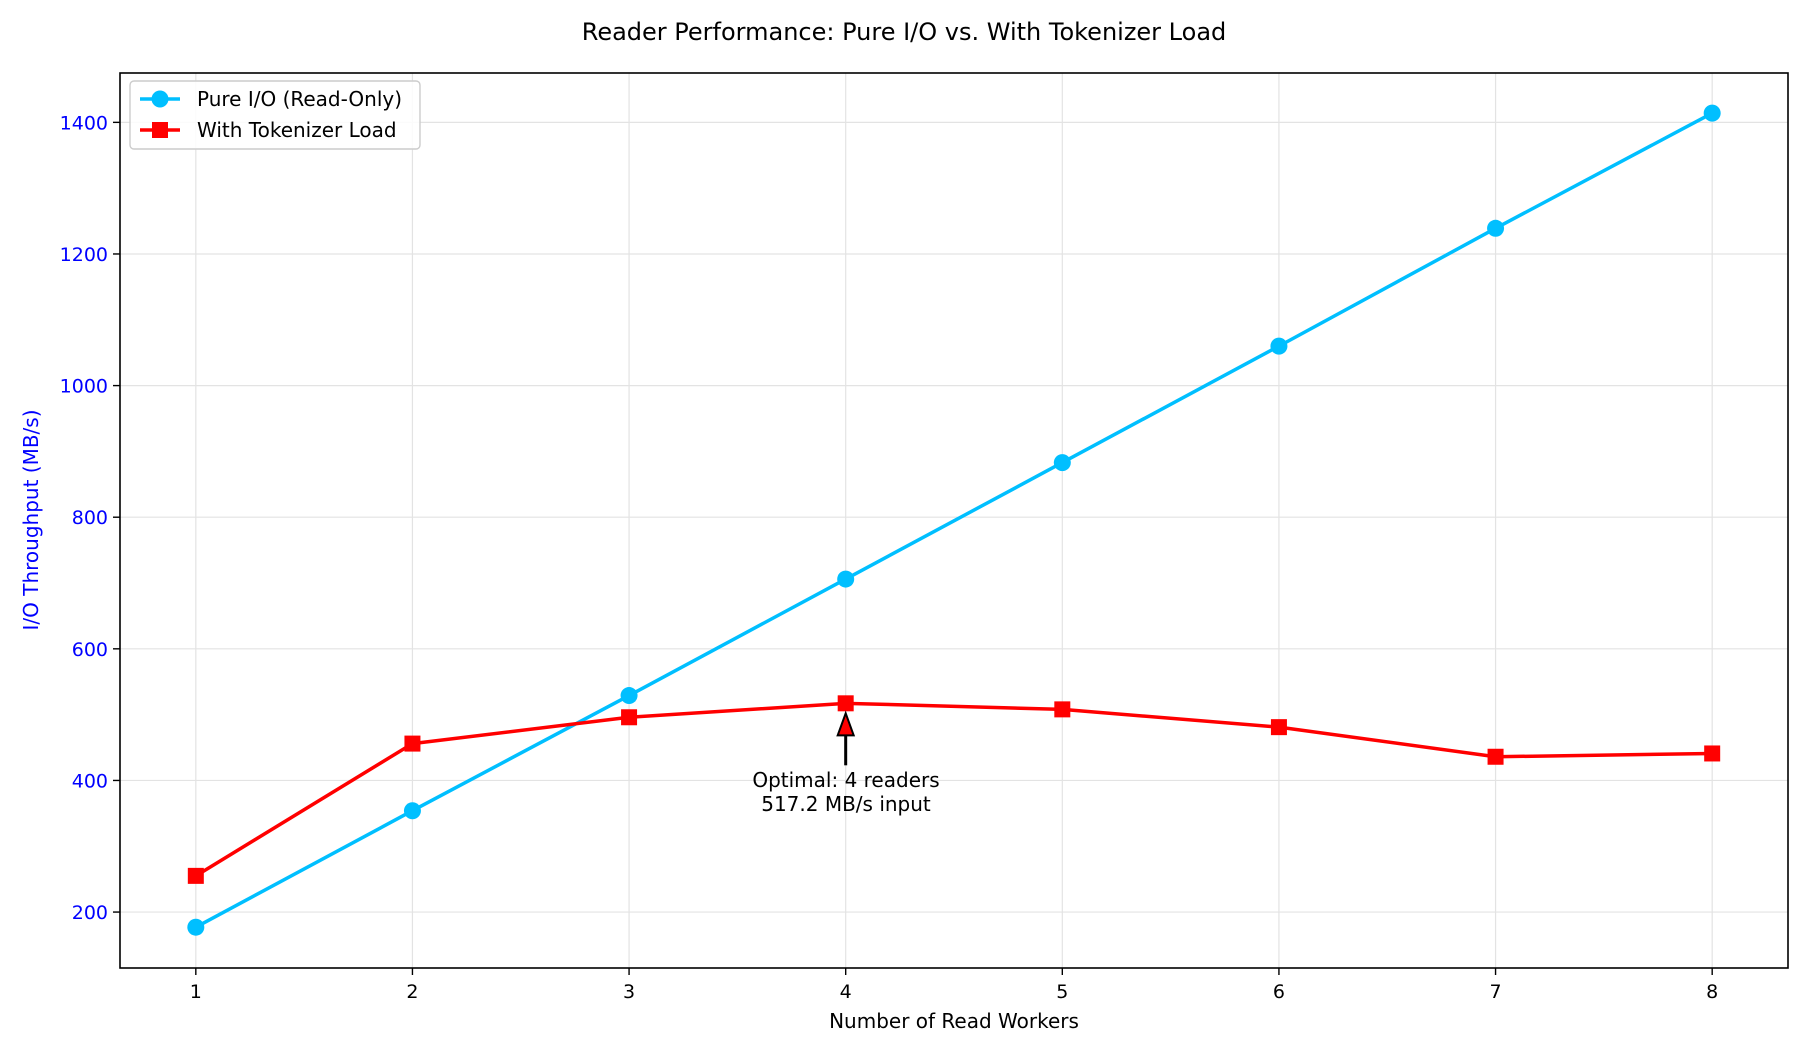 This screenshot has width=1800, height=1050. Describe the element at coordinates (954, 1021) in the screenshot. I see `x-axis-label: Number of Read Workers` at that location.